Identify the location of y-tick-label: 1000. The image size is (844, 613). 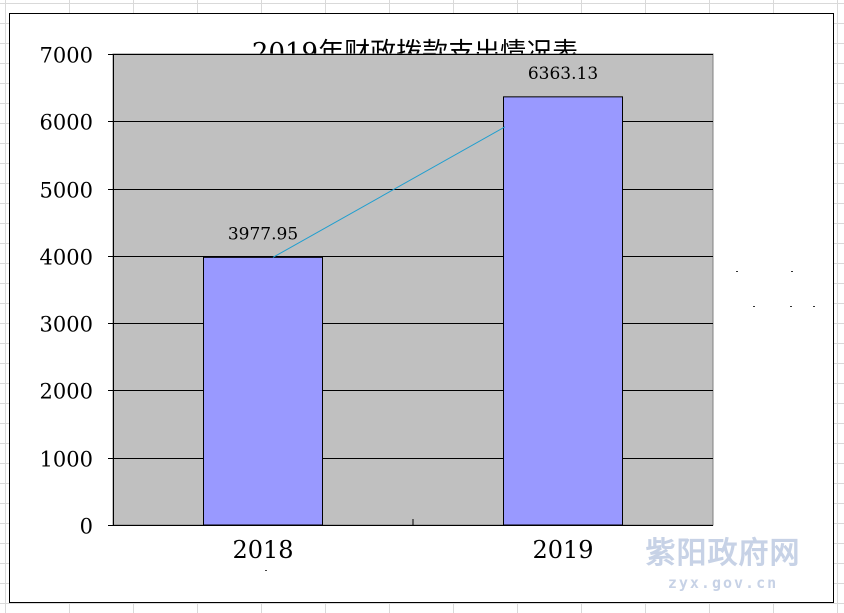
(66, 460).